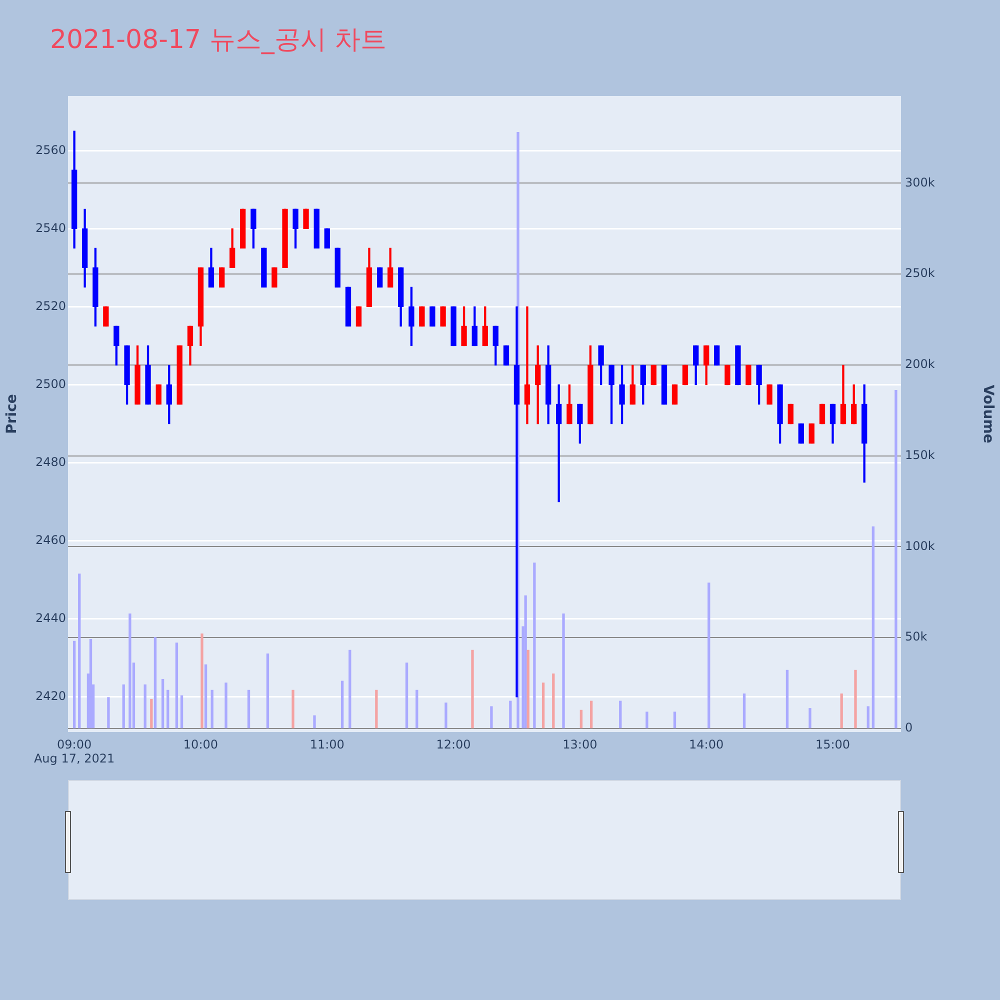 Image resolution: width=1000 pixels, height=1000 pixels. I want to click on y2-tick-label: 0, so click(909, 727).